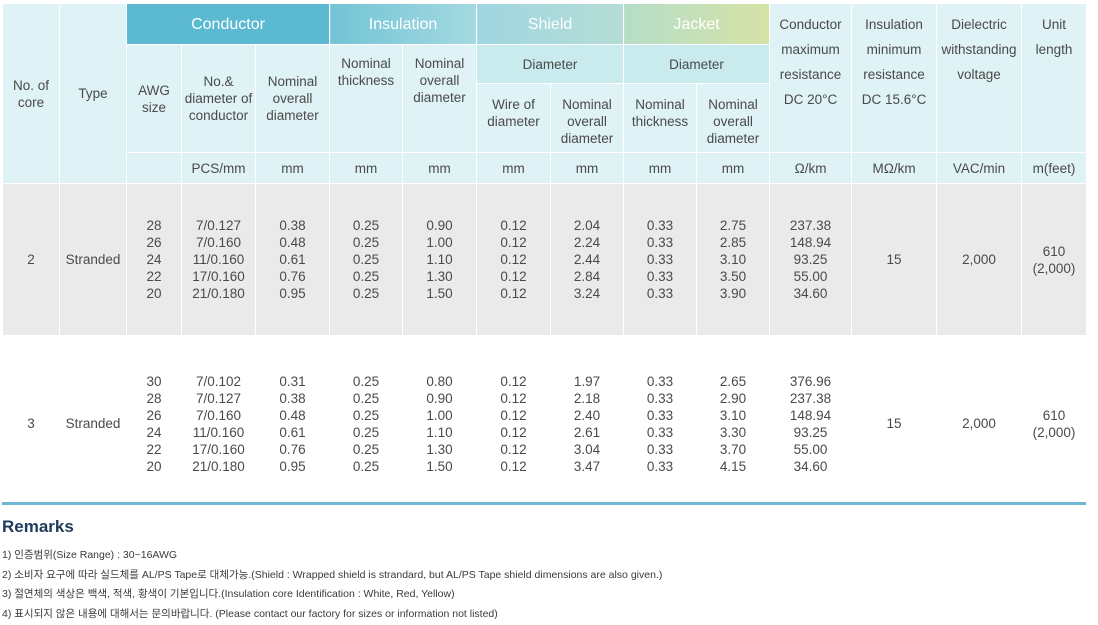  What do you see at coordinates (154, 423) in the screenshot?
I see `cell-awg: 30 28 26 24 22 20` at bounding box center [154, 423].